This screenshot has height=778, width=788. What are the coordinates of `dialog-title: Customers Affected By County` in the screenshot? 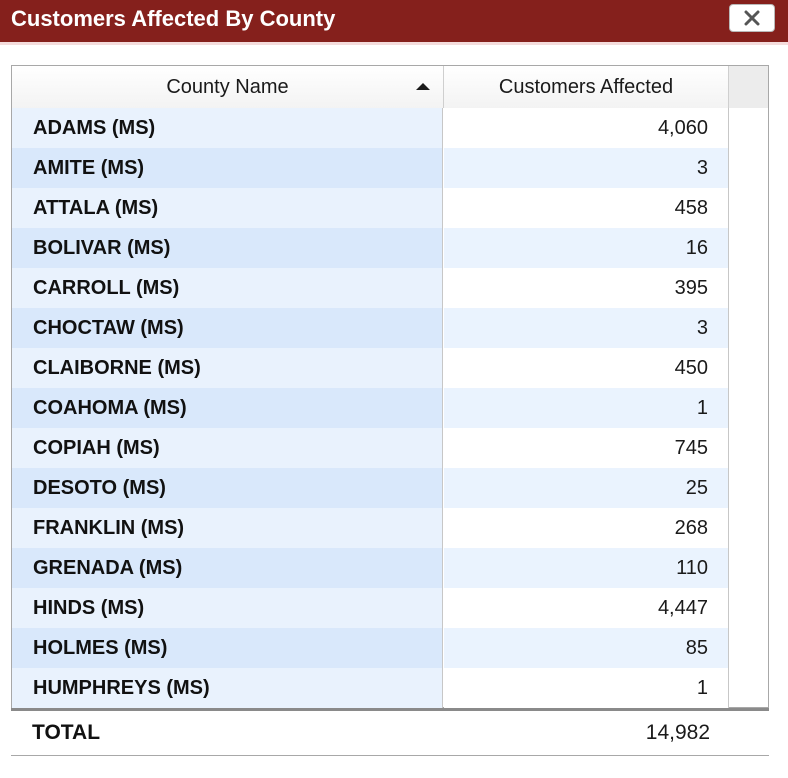 It's located at (173, 18).